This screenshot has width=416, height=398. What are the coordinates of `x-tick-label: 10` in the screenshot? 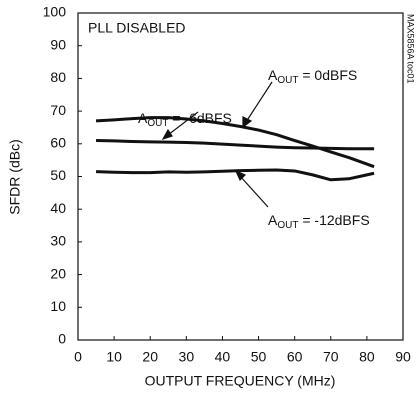 It's located at (114, 357).